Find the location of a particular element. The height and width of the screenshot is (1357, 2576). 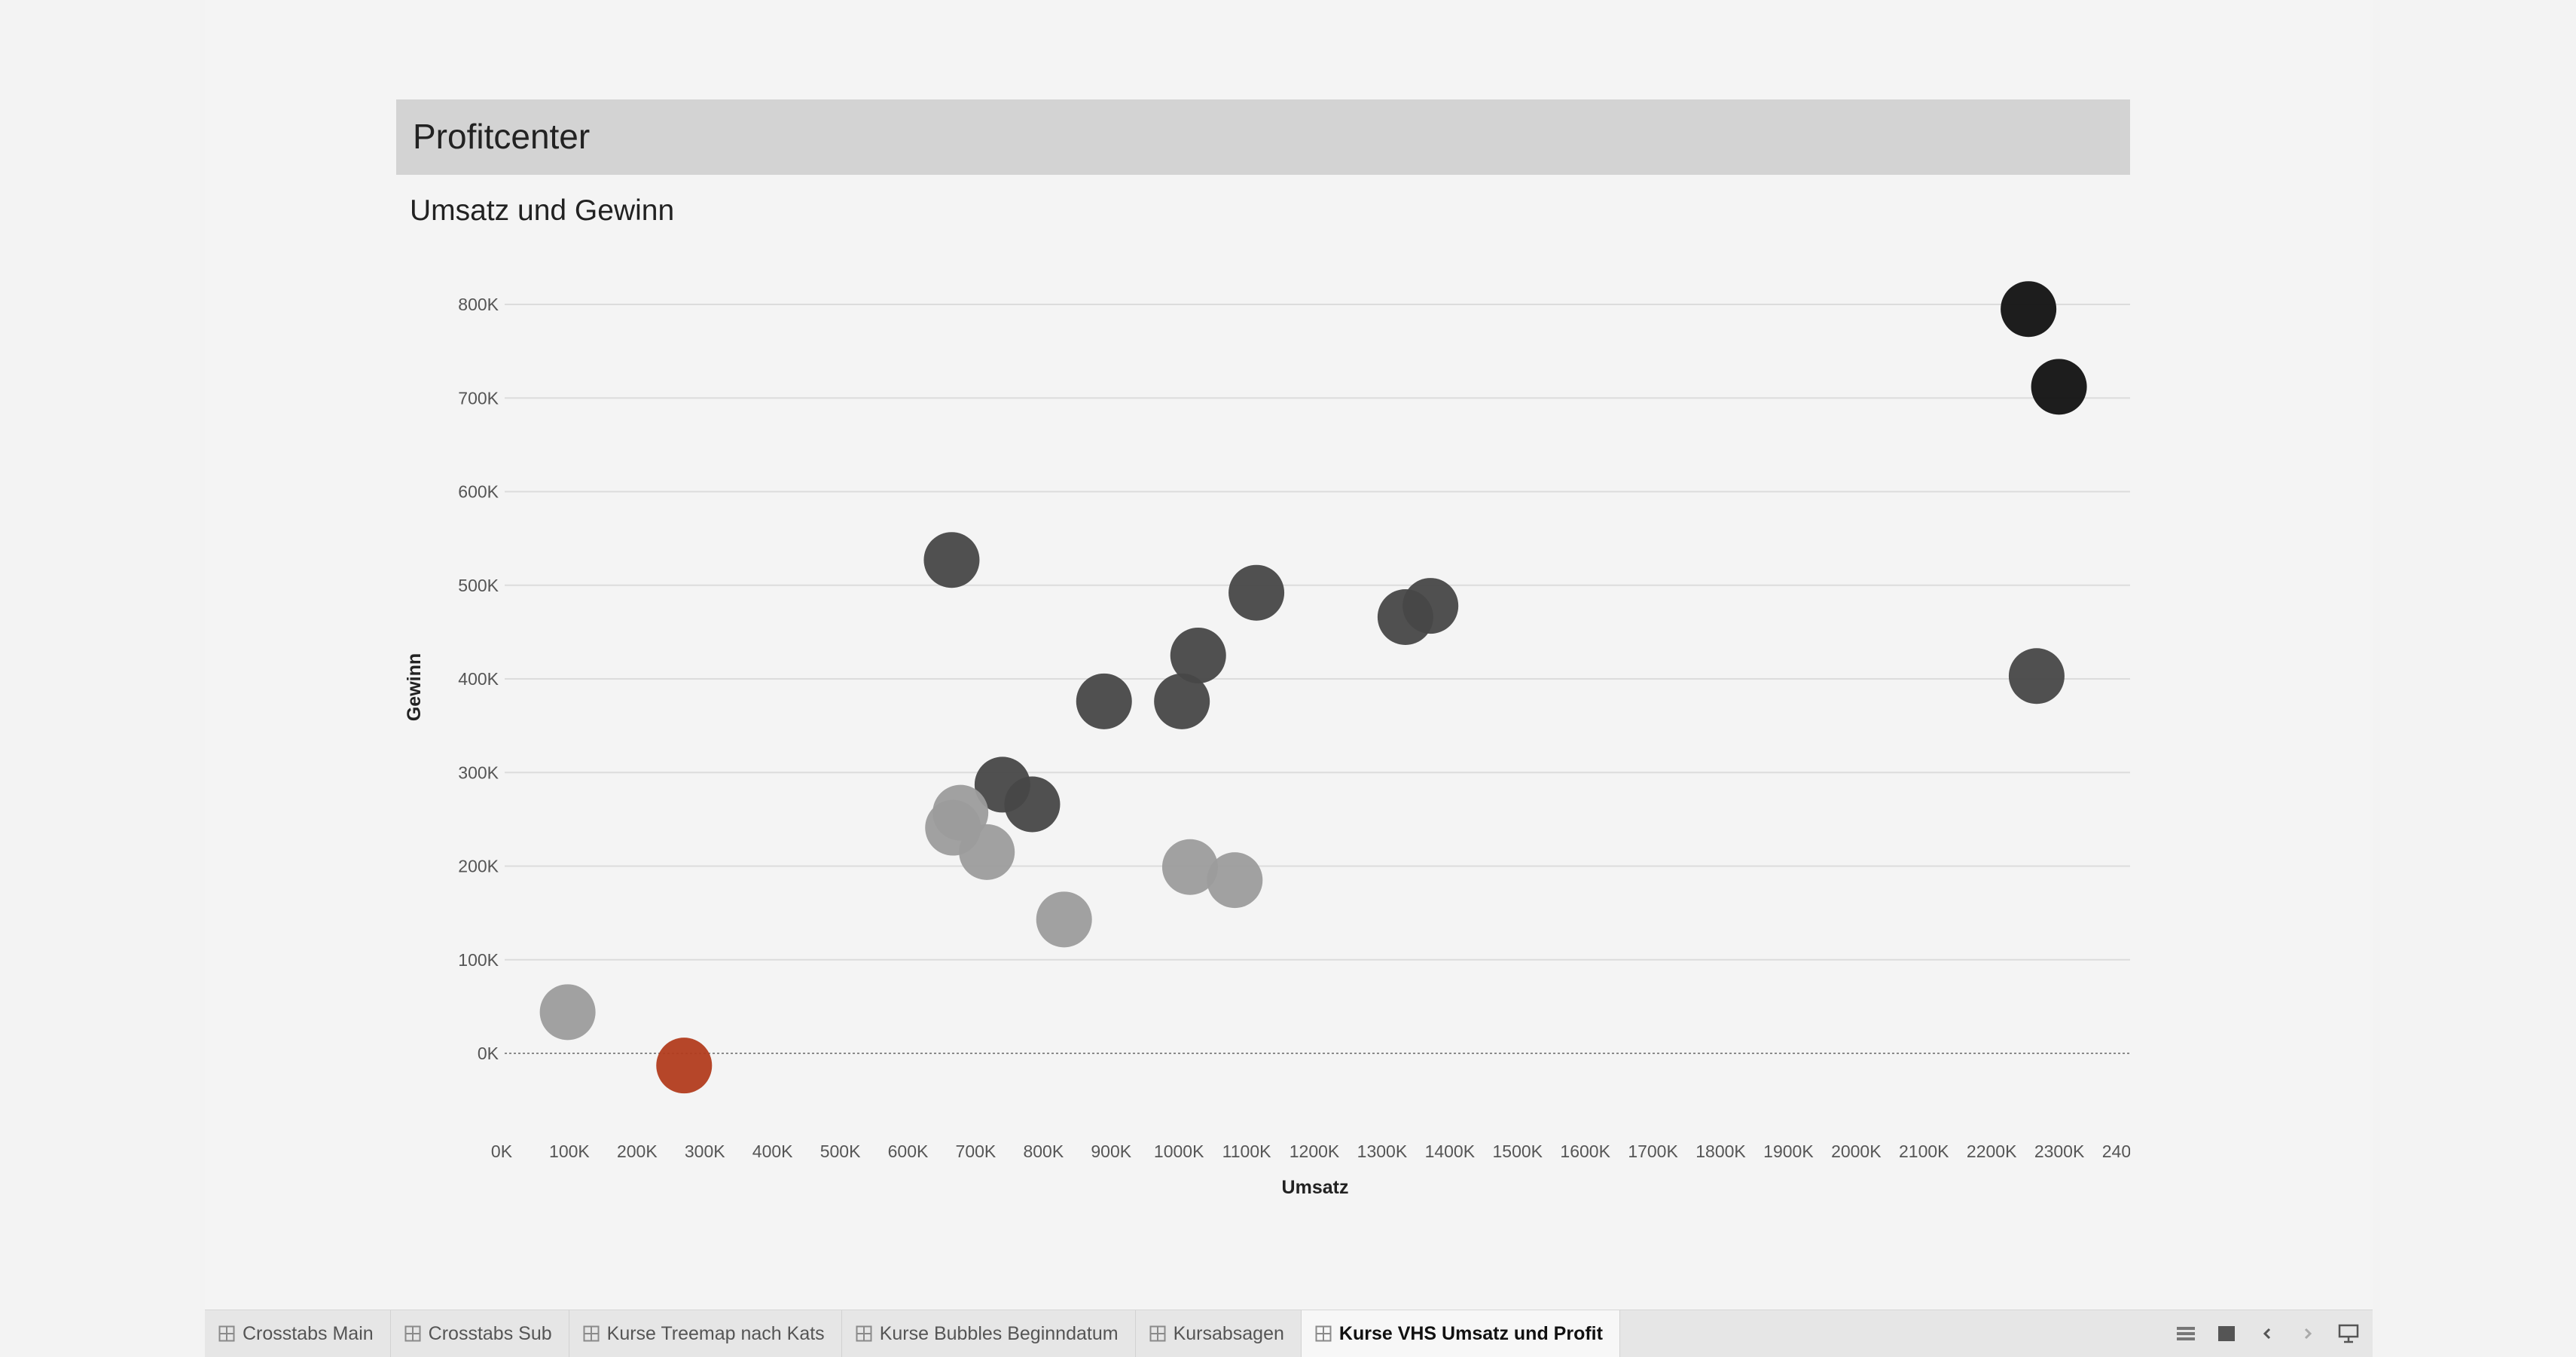

sheet-tab: Crosstabs Sub is located at coordinates (480, 1333).